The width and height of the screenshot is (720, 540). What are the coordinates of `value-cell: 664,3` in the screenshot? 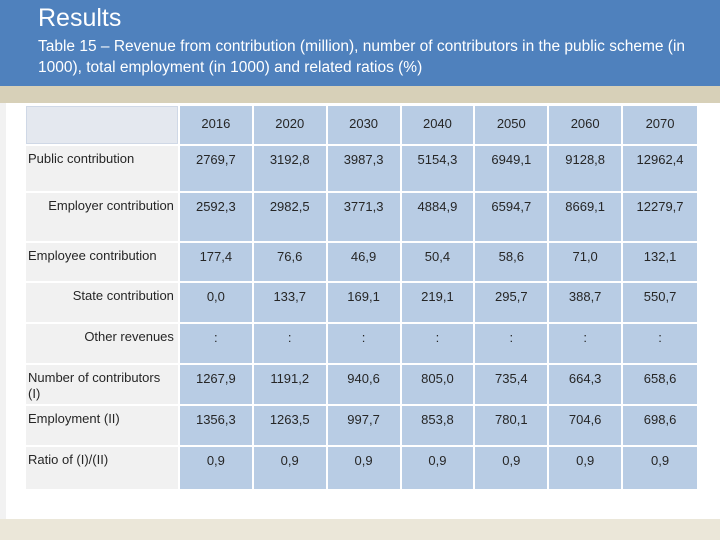 It's located at (585, 384).